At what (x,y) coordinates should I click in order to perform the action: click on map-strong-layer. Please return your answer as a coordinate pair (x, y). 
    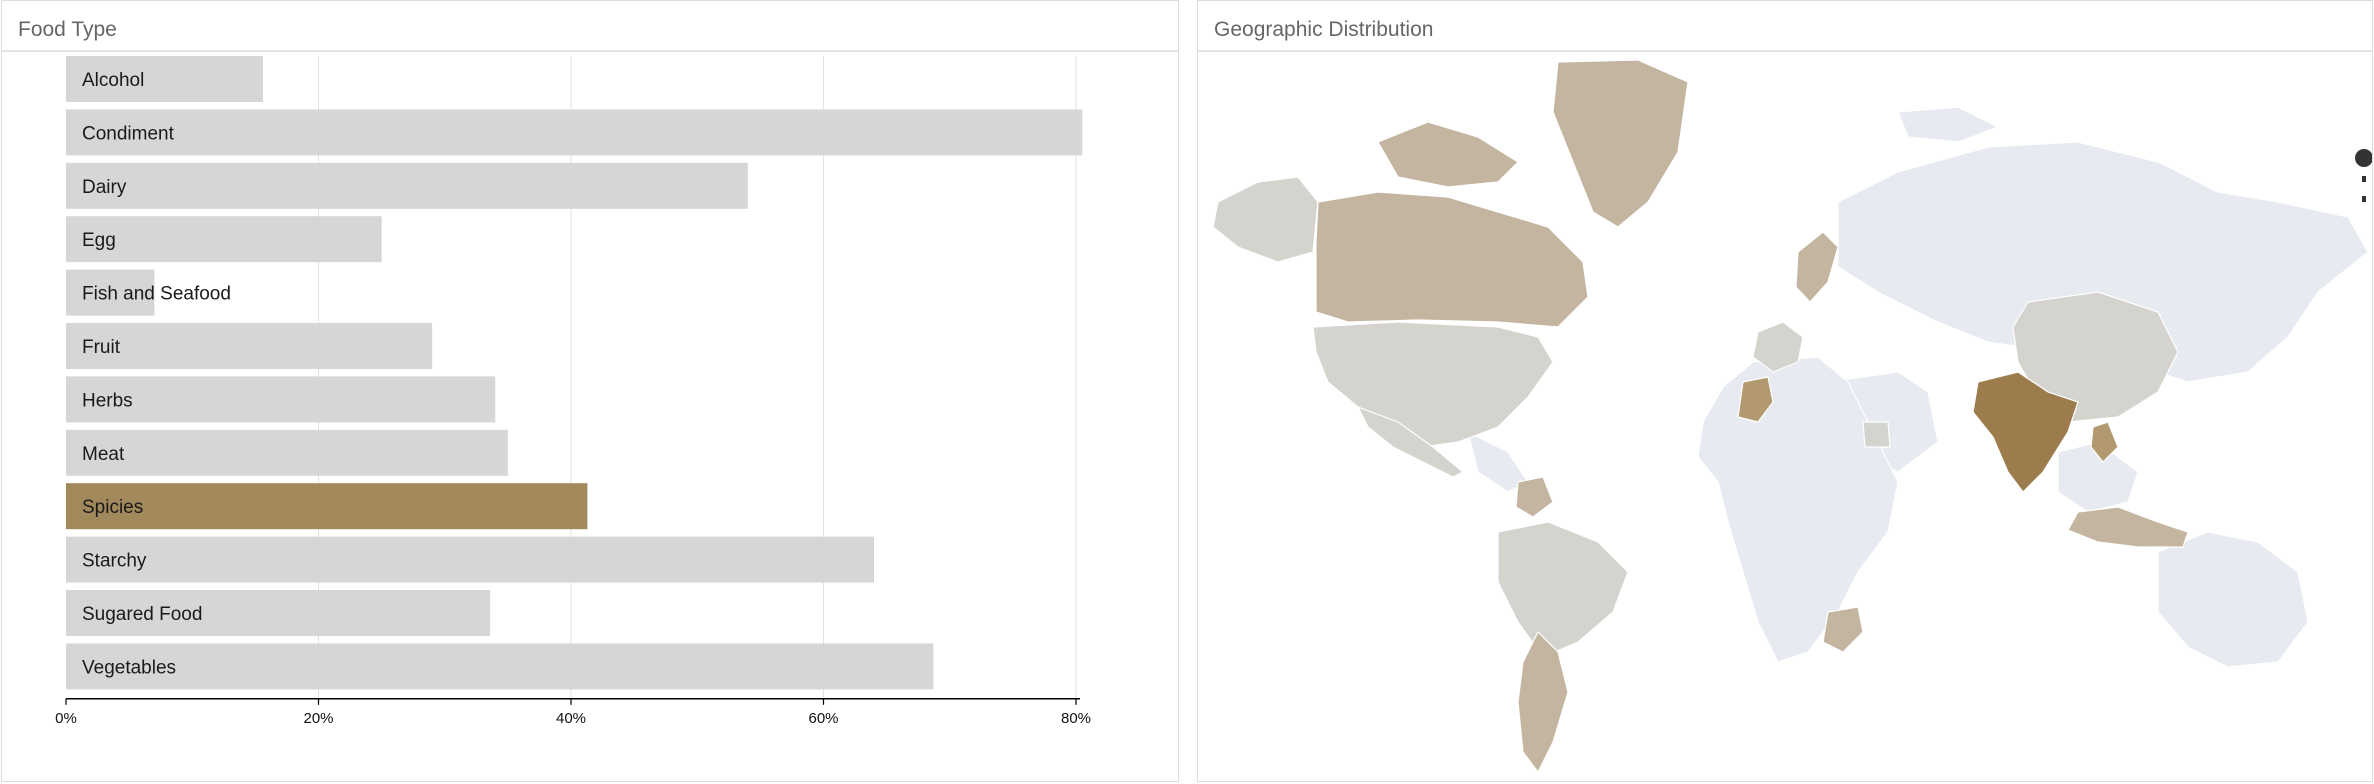
    Looking at the image, I should click on (1928, 419).